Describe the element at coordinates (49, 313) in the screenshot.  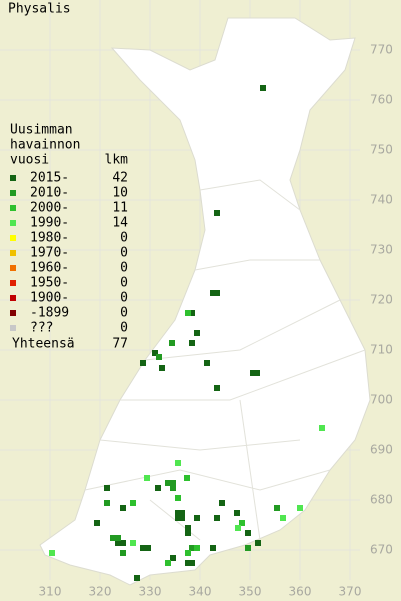
I see `legend-label: -1899` at that location.